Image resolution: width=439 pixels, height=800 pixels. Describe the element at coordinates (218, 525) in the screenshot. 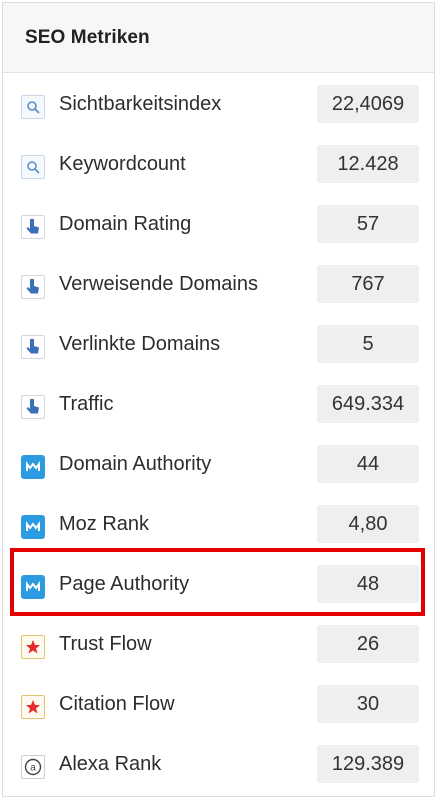

I see `metric-row-moz-rank: Moz Rank 4,80` at that location.